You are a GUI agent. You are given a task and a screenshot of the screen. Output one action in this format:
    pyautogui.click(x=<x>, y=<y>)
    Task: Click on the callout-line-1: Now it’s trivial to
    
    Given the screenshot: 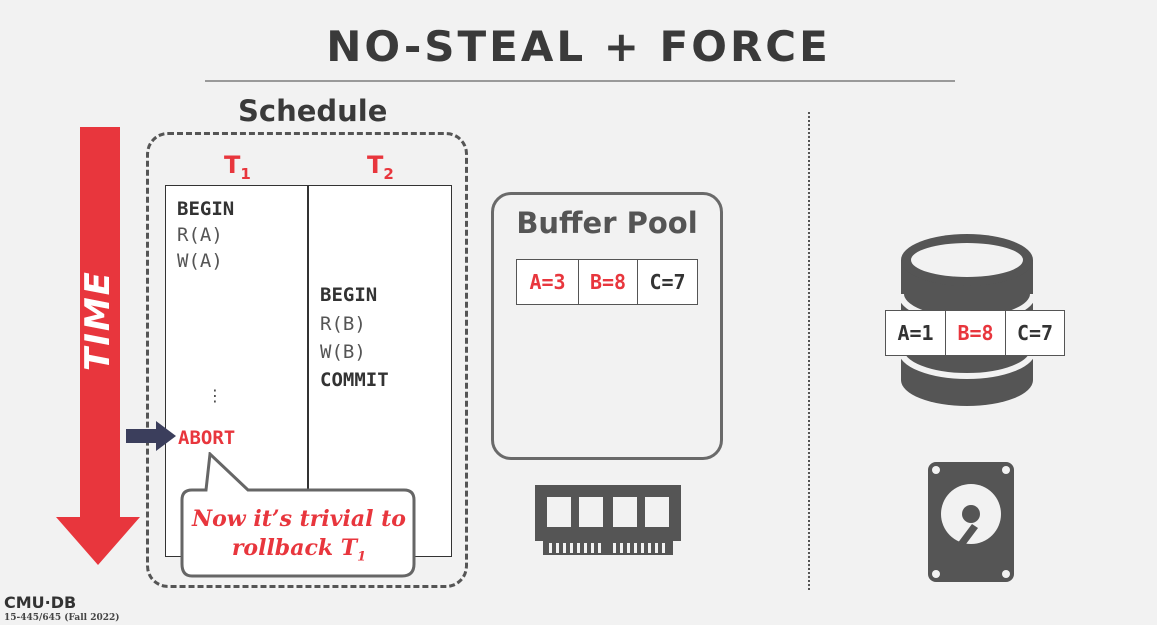 What is the action you would take?
    pyautogui.click(x=299, y=519)
    